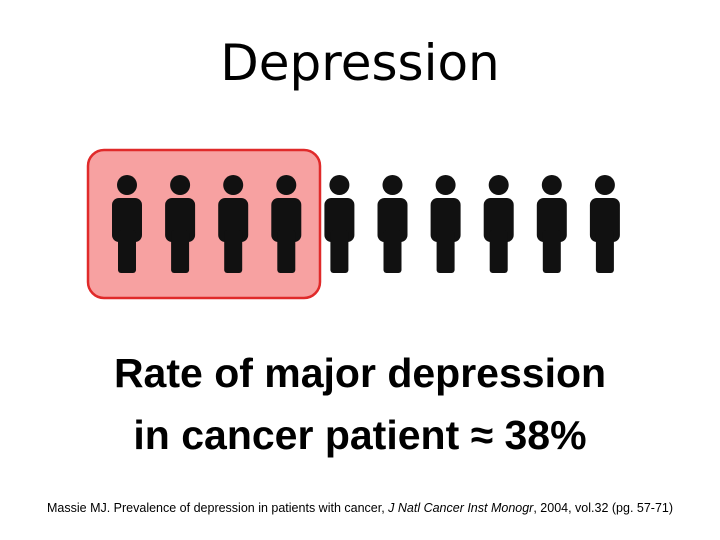  What do you see at coordinates (603, 508) in the screenshot?
I see `citation-details: , 2004, vol.32 (pg. 57-71)` at bounding box center [603, 508].